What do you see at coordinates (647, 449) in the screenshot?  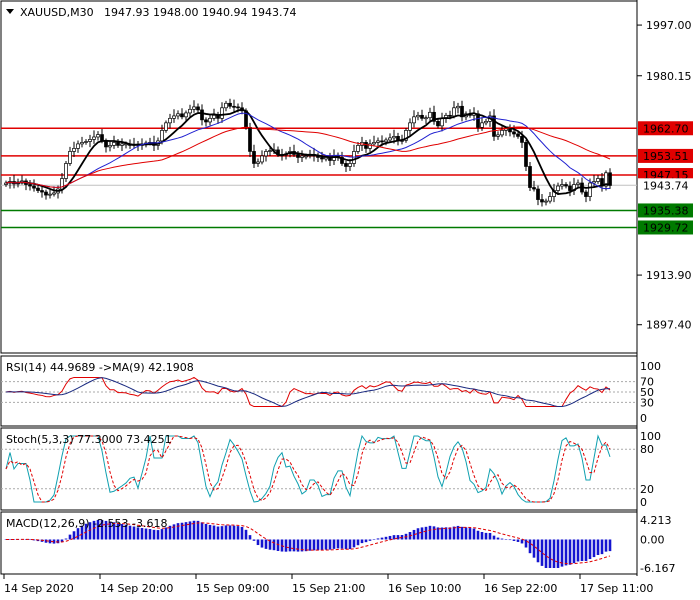 I see `stoch-tick-label: 80` at bounding box center [647, 449].